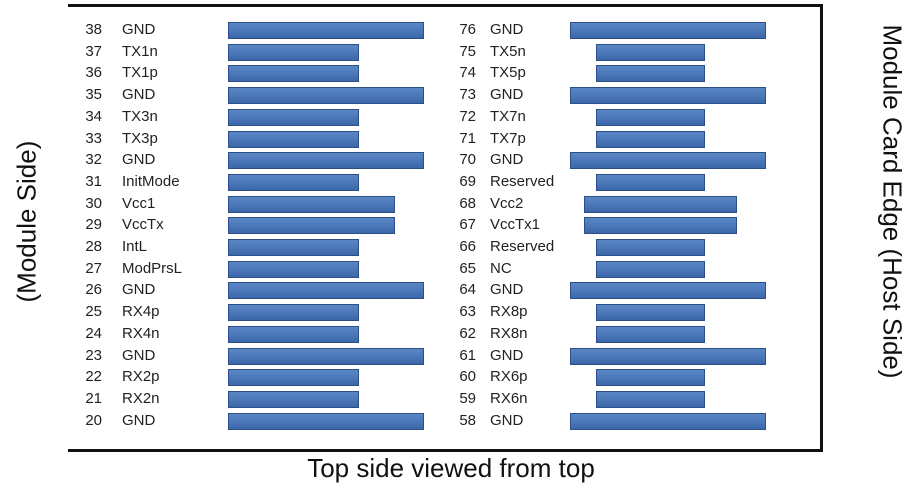 This screenshot has height=491, width=902. I want to click on pin-name: TX1p, so click(140, 73).